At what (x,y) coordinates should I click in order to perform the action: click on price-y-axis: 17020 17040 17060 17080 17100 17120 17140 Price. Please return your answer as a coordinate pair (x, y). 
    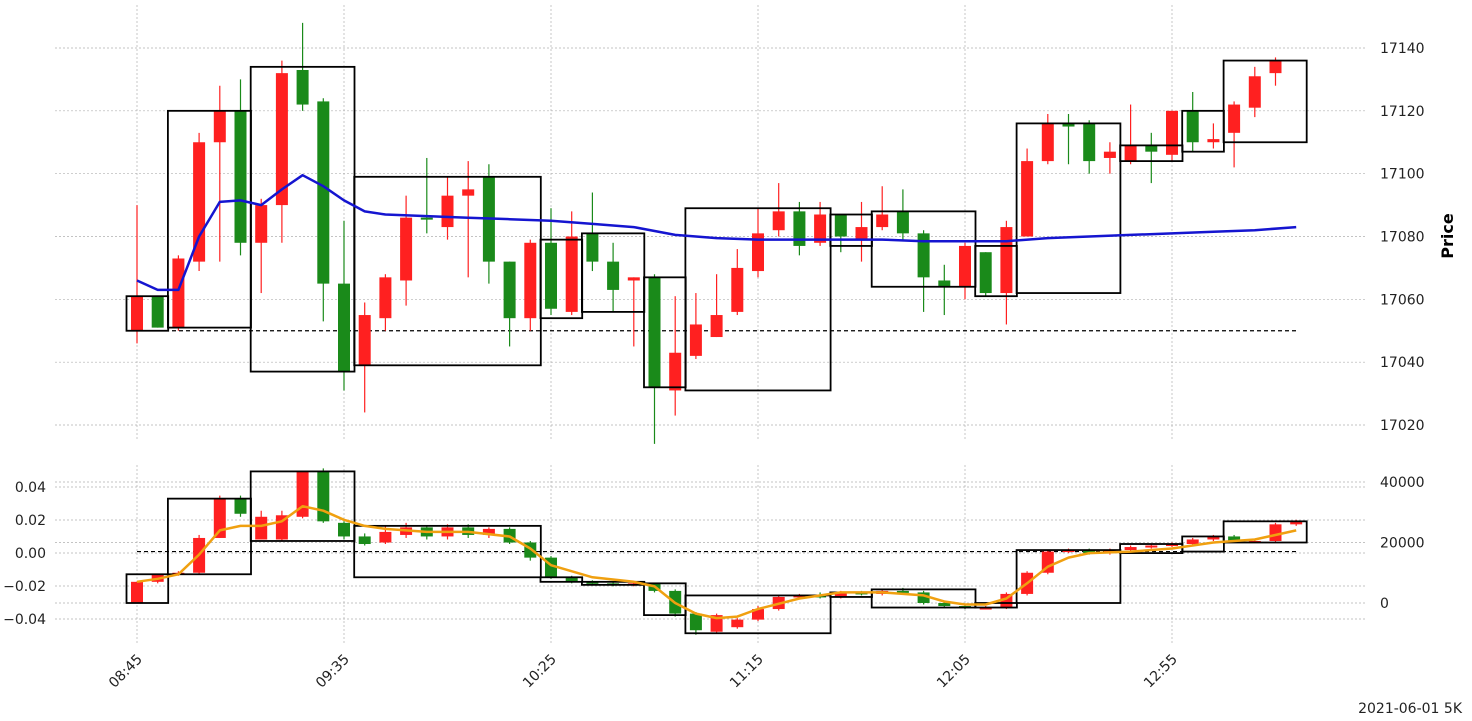
    Looking at the image, I should click on (1418, 237).